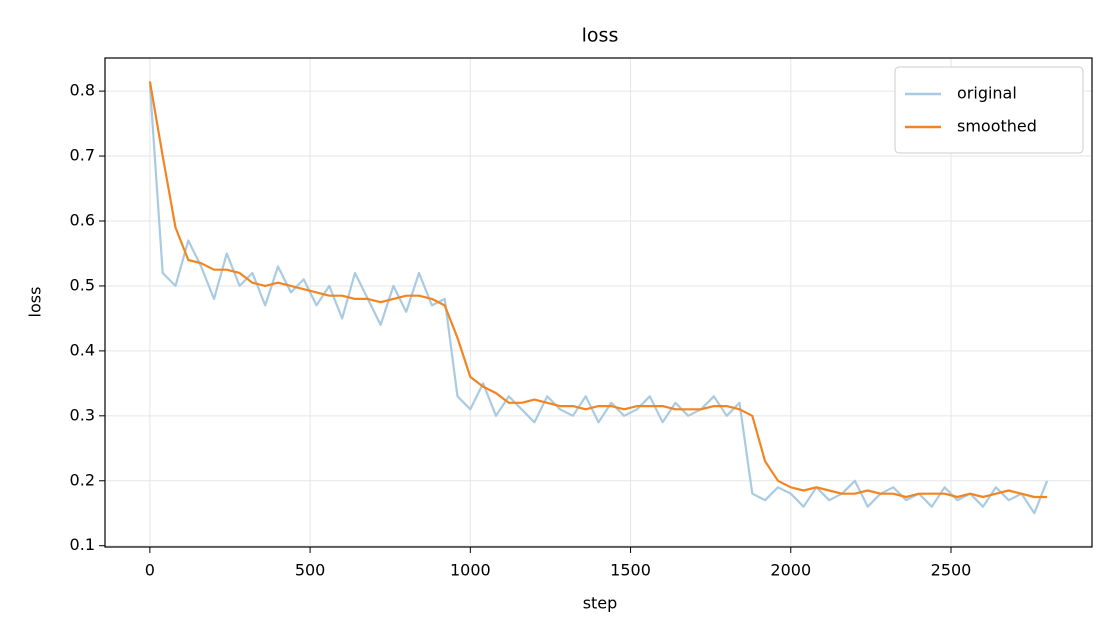 The height and width of the screenshot is (644, 1120). Describe the element at coordinates (600, 36) in the screenshot. I see `chart-title: loss` at that location.